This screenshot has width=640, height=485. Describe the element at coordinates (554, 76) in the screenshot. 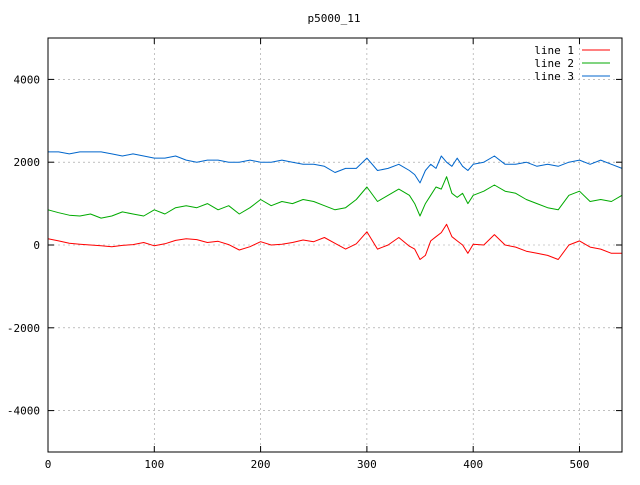

I see `legend-label-3: line 3` at that location.